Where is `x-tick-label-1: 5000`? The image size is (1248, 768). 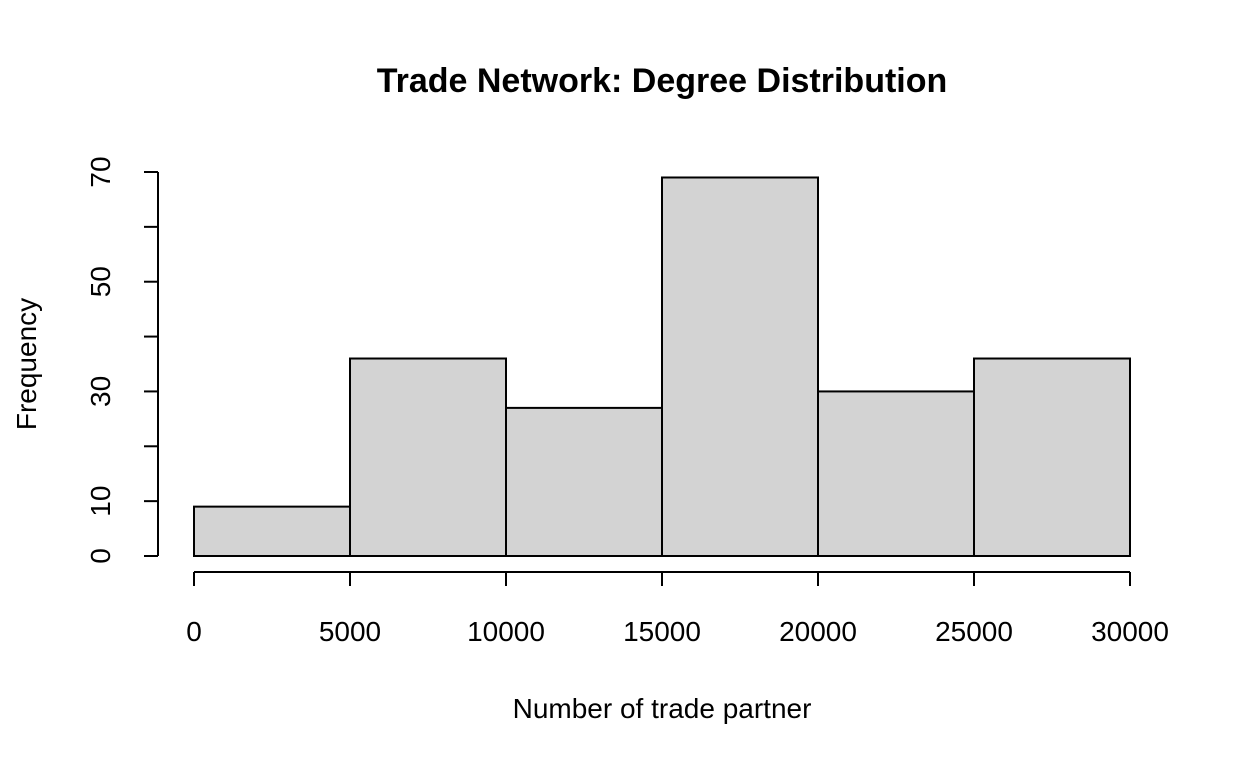 x-tick-label-1: 5000 is located at coordinates (350, 631).